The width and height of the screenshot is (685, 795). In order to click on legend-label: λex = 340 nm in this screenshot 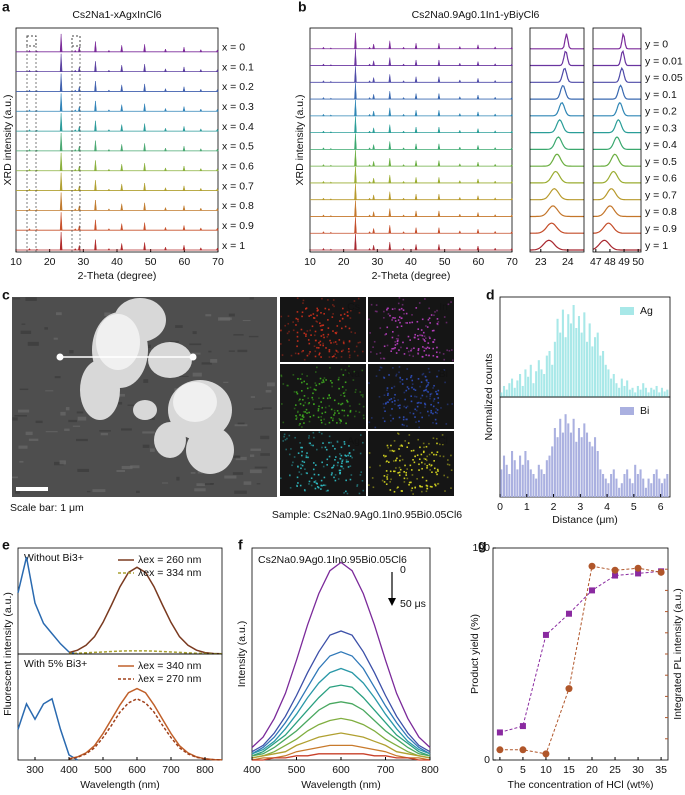, I will do `click(170, 666)`.